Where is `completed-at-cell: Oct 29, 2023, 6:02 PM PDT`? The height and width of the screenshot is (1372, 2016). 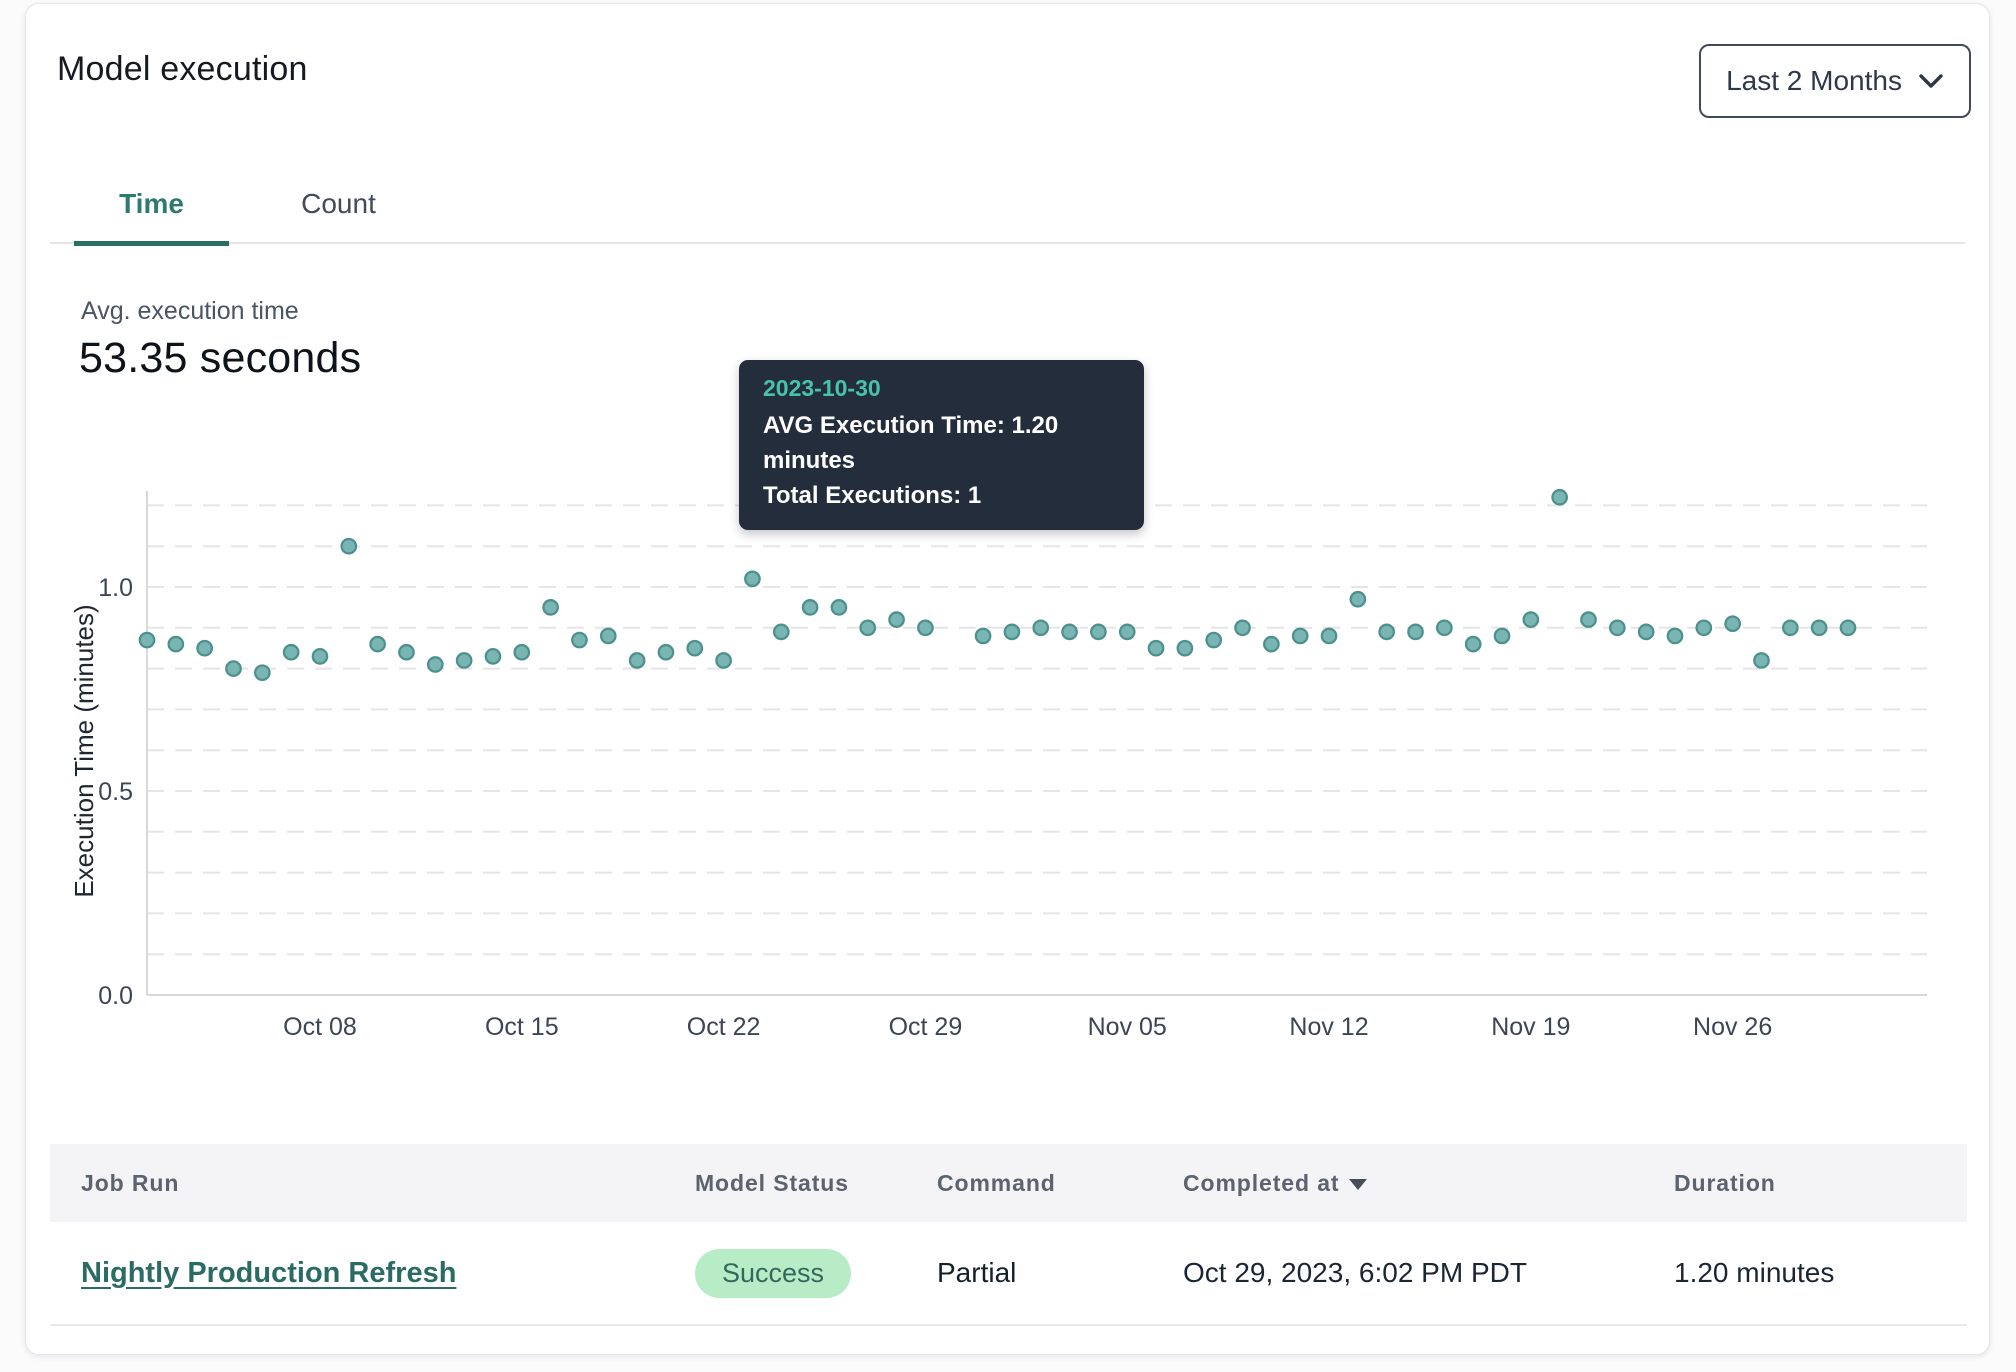
completed-at-cell: Oct 29, 2023, 6:02 PM PDT is located at coordinates (1355, 1272).